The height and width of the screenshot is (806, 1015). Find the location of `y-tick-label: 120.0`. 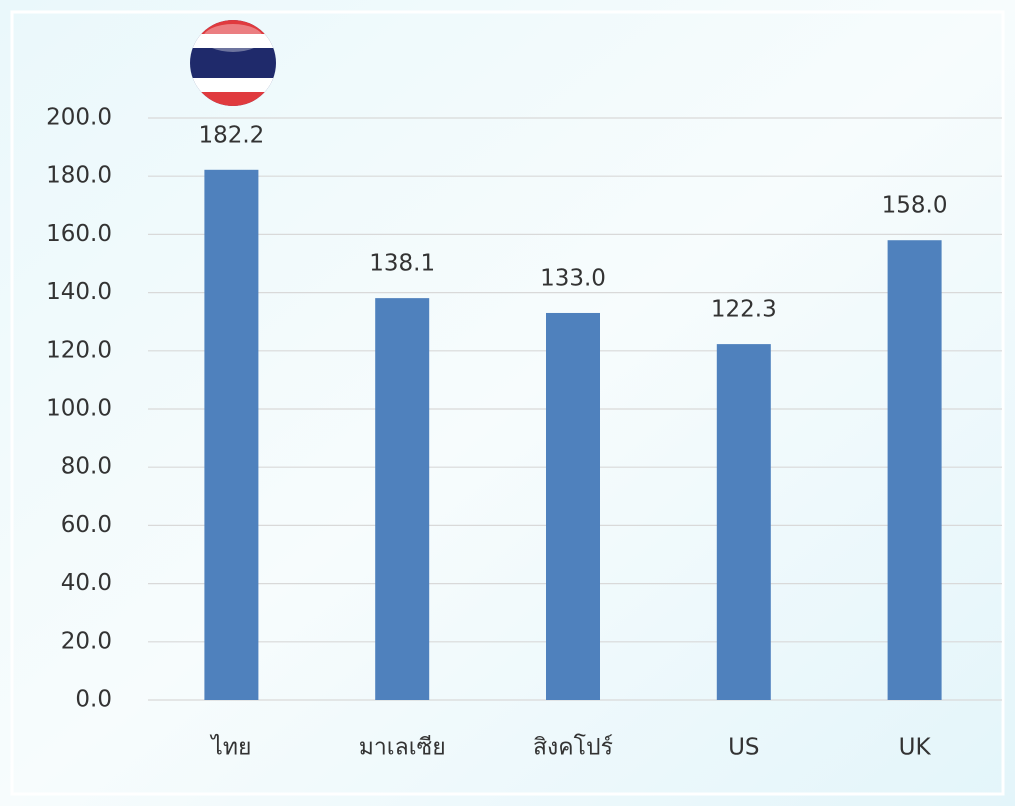

y-tick-label: 120.0 is located at coordinates (79, 350).